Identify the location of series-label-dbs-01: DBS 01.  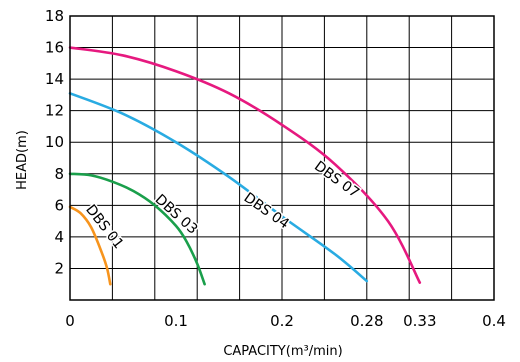
(104, 227).